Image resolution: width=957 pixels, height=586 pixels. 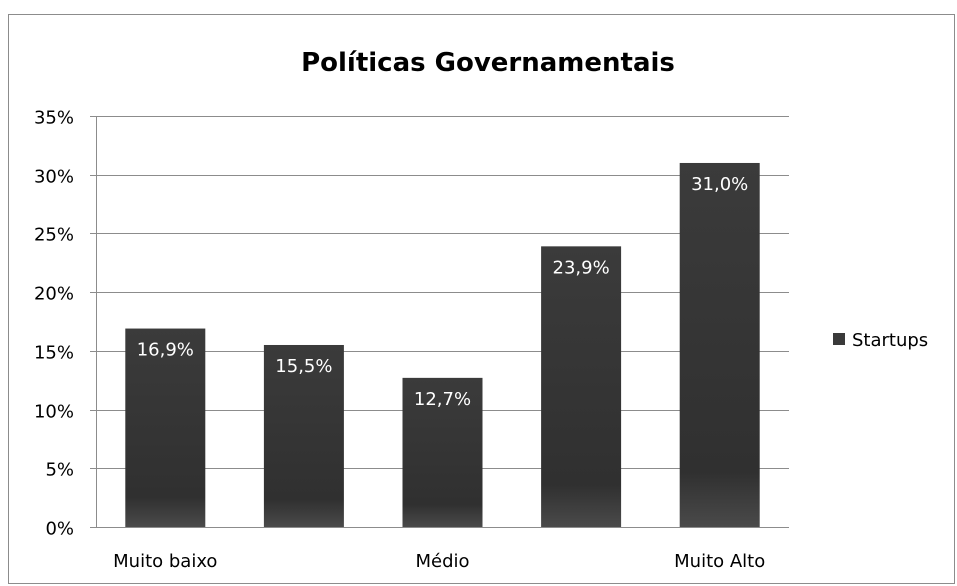 What do you see at coordinates (54, 353) in the screenshot?
I see `y-tick-label: 15%` at bounding box center [54, 353].